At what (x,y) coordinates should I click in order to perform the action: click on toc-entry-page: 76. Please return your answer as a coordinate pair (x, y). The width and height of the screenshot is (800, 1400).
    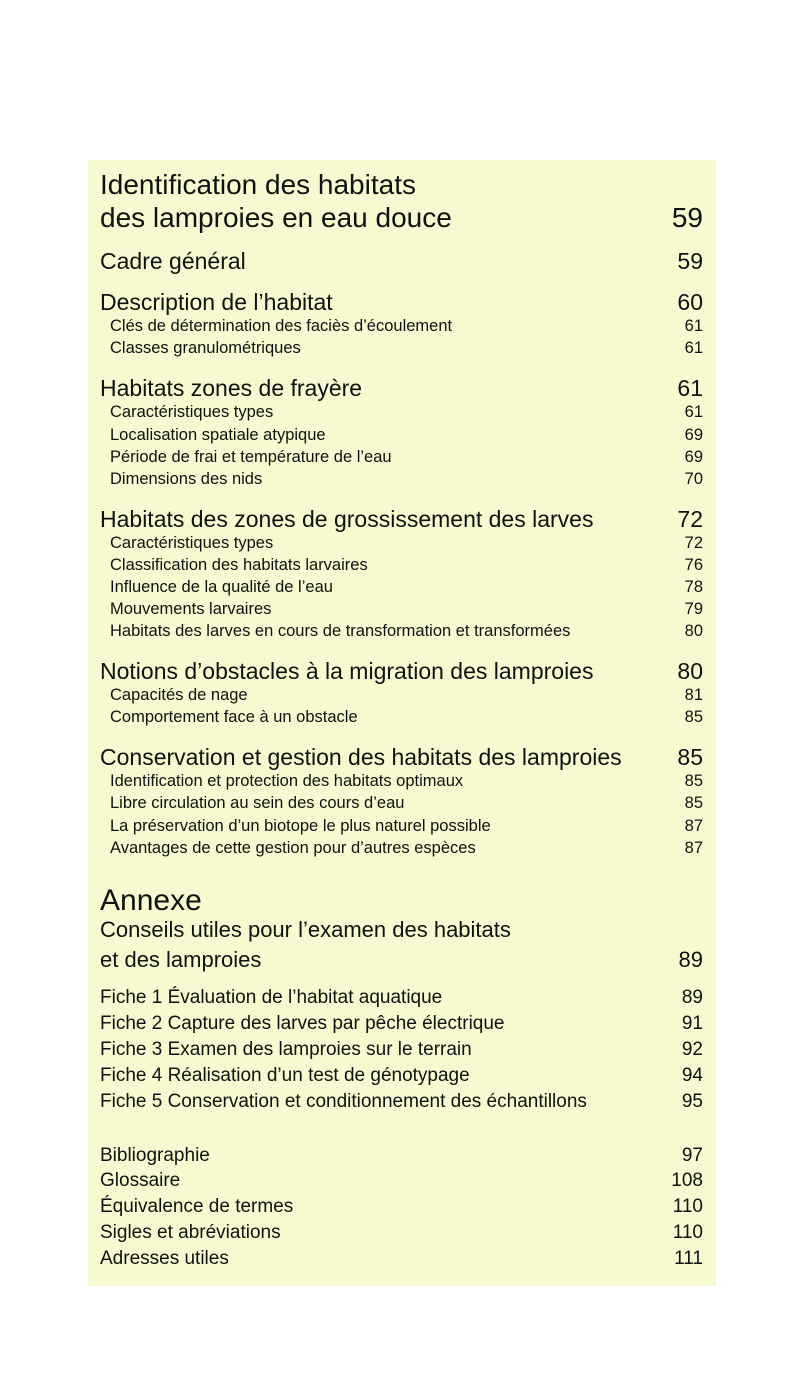
    Looking at the image, I should click on (693, 564).